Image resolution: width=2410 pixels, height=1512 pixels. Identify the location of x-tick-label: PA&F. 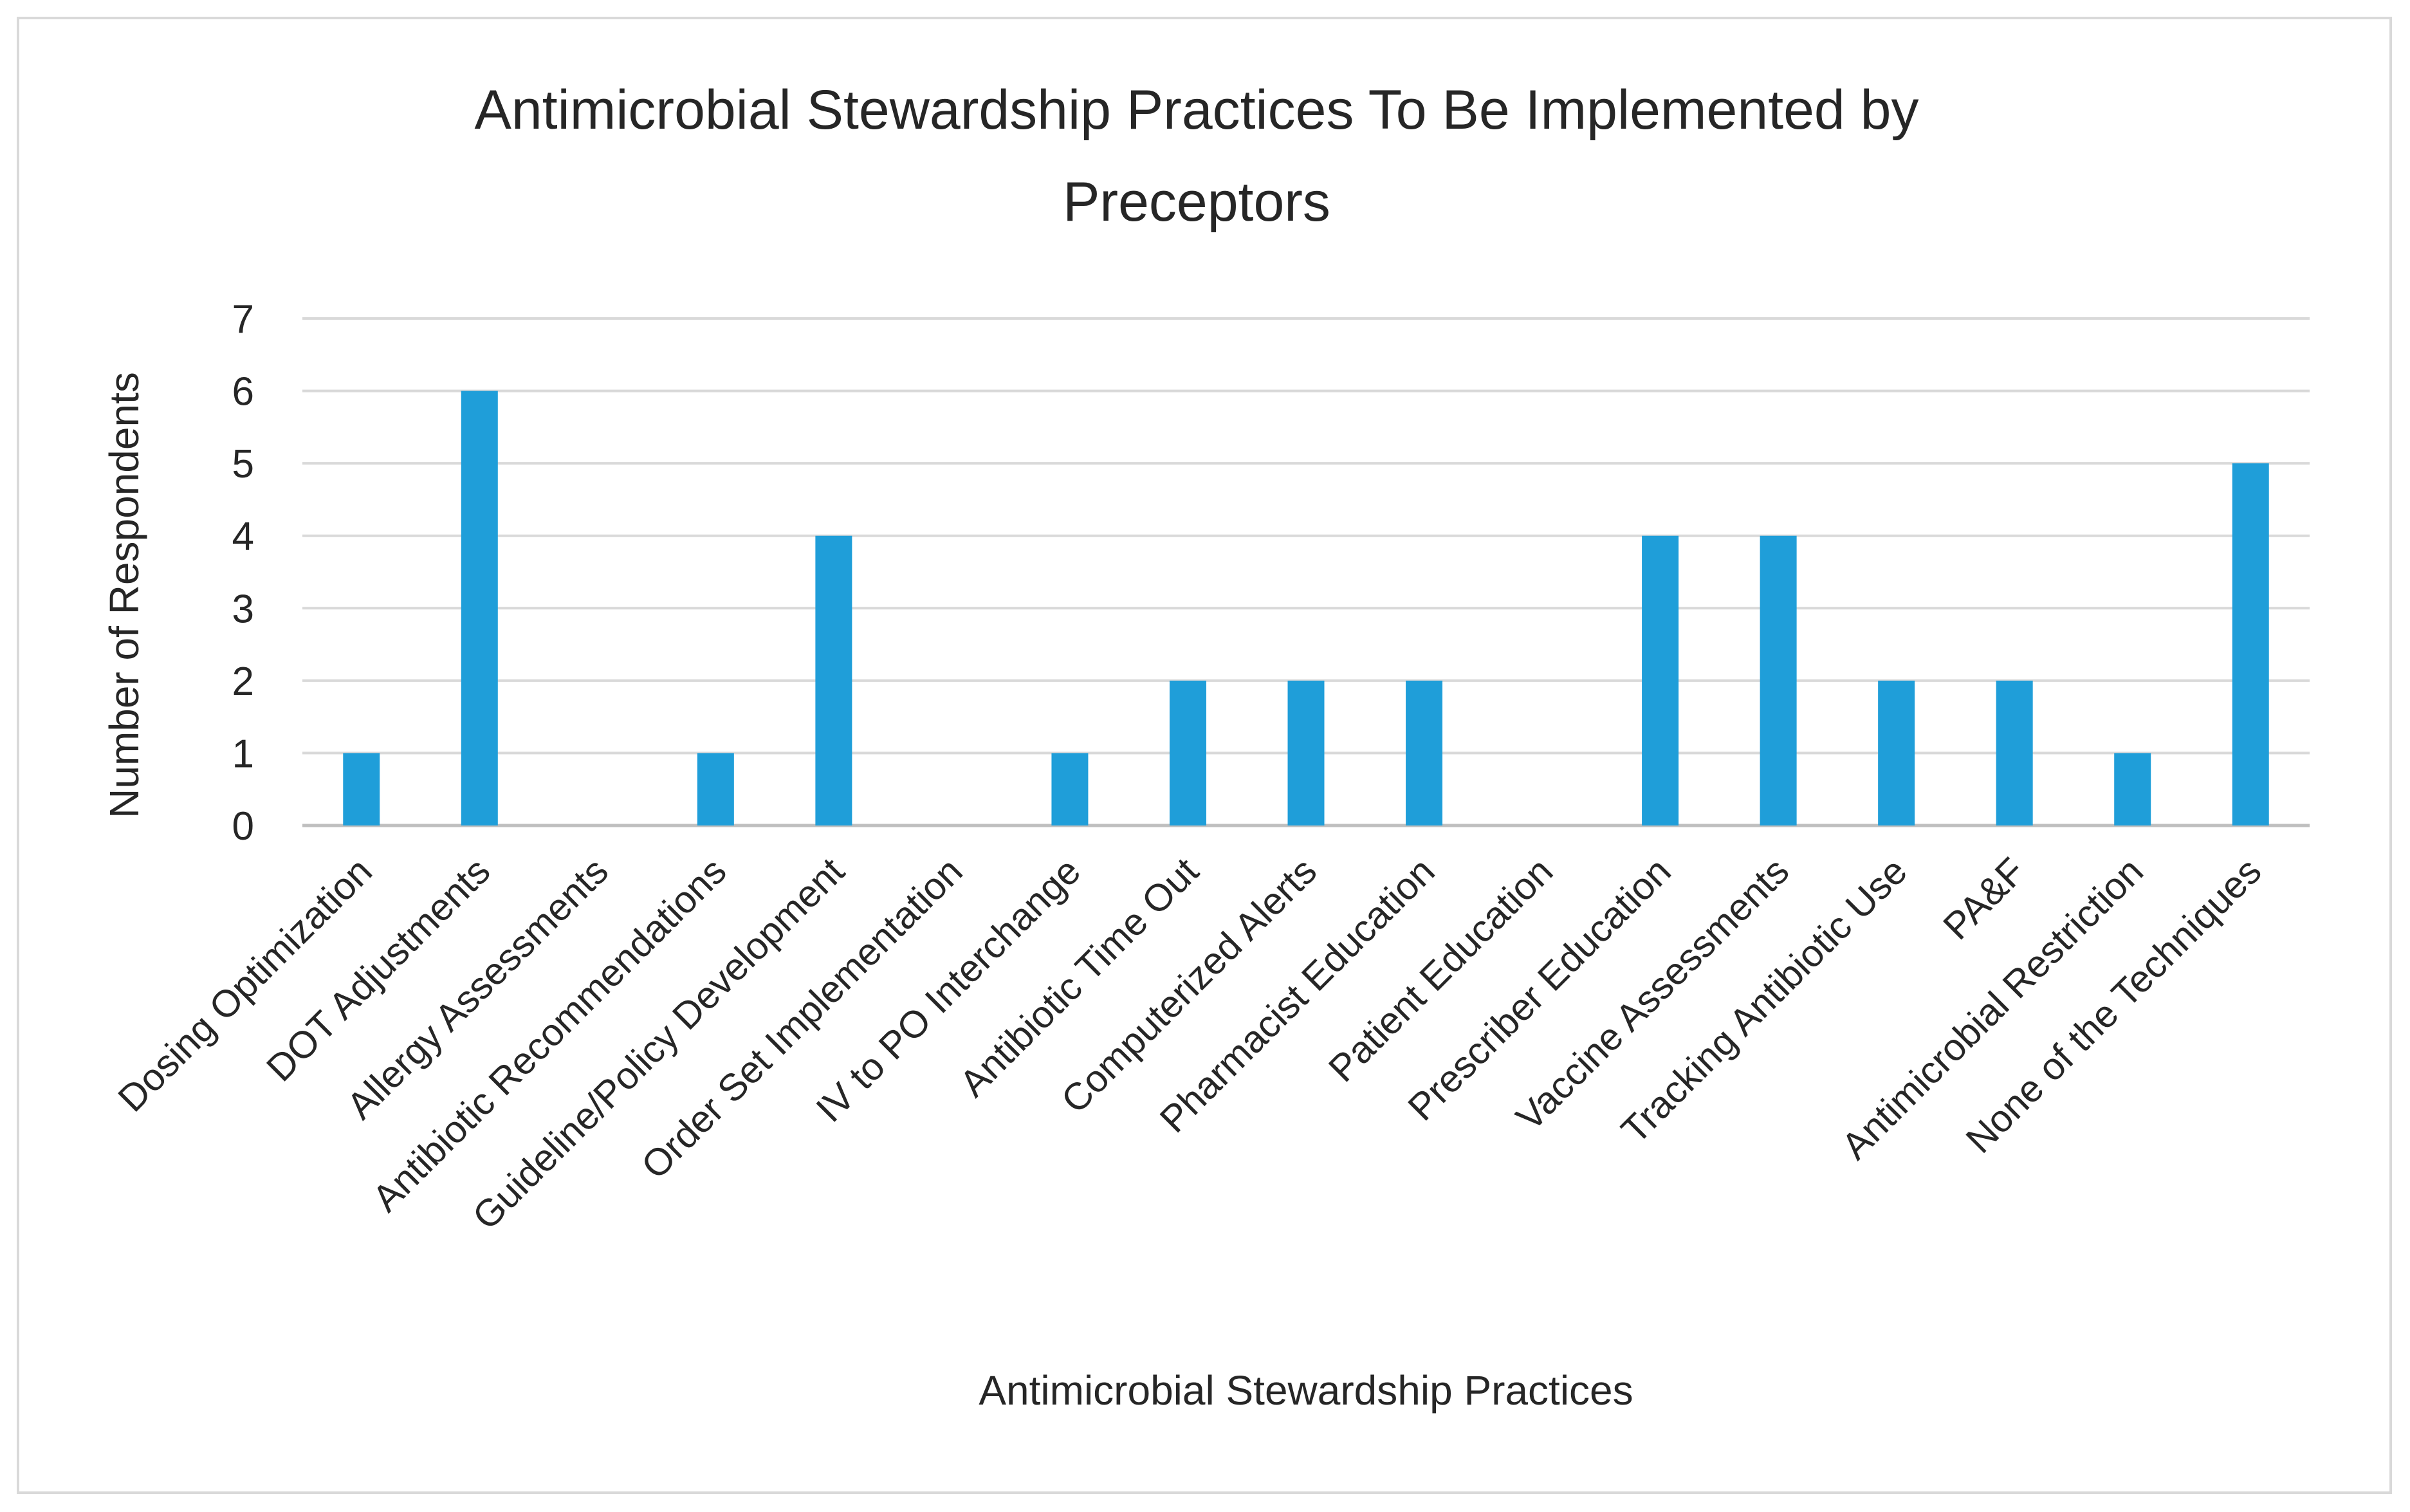
(1984, 899).